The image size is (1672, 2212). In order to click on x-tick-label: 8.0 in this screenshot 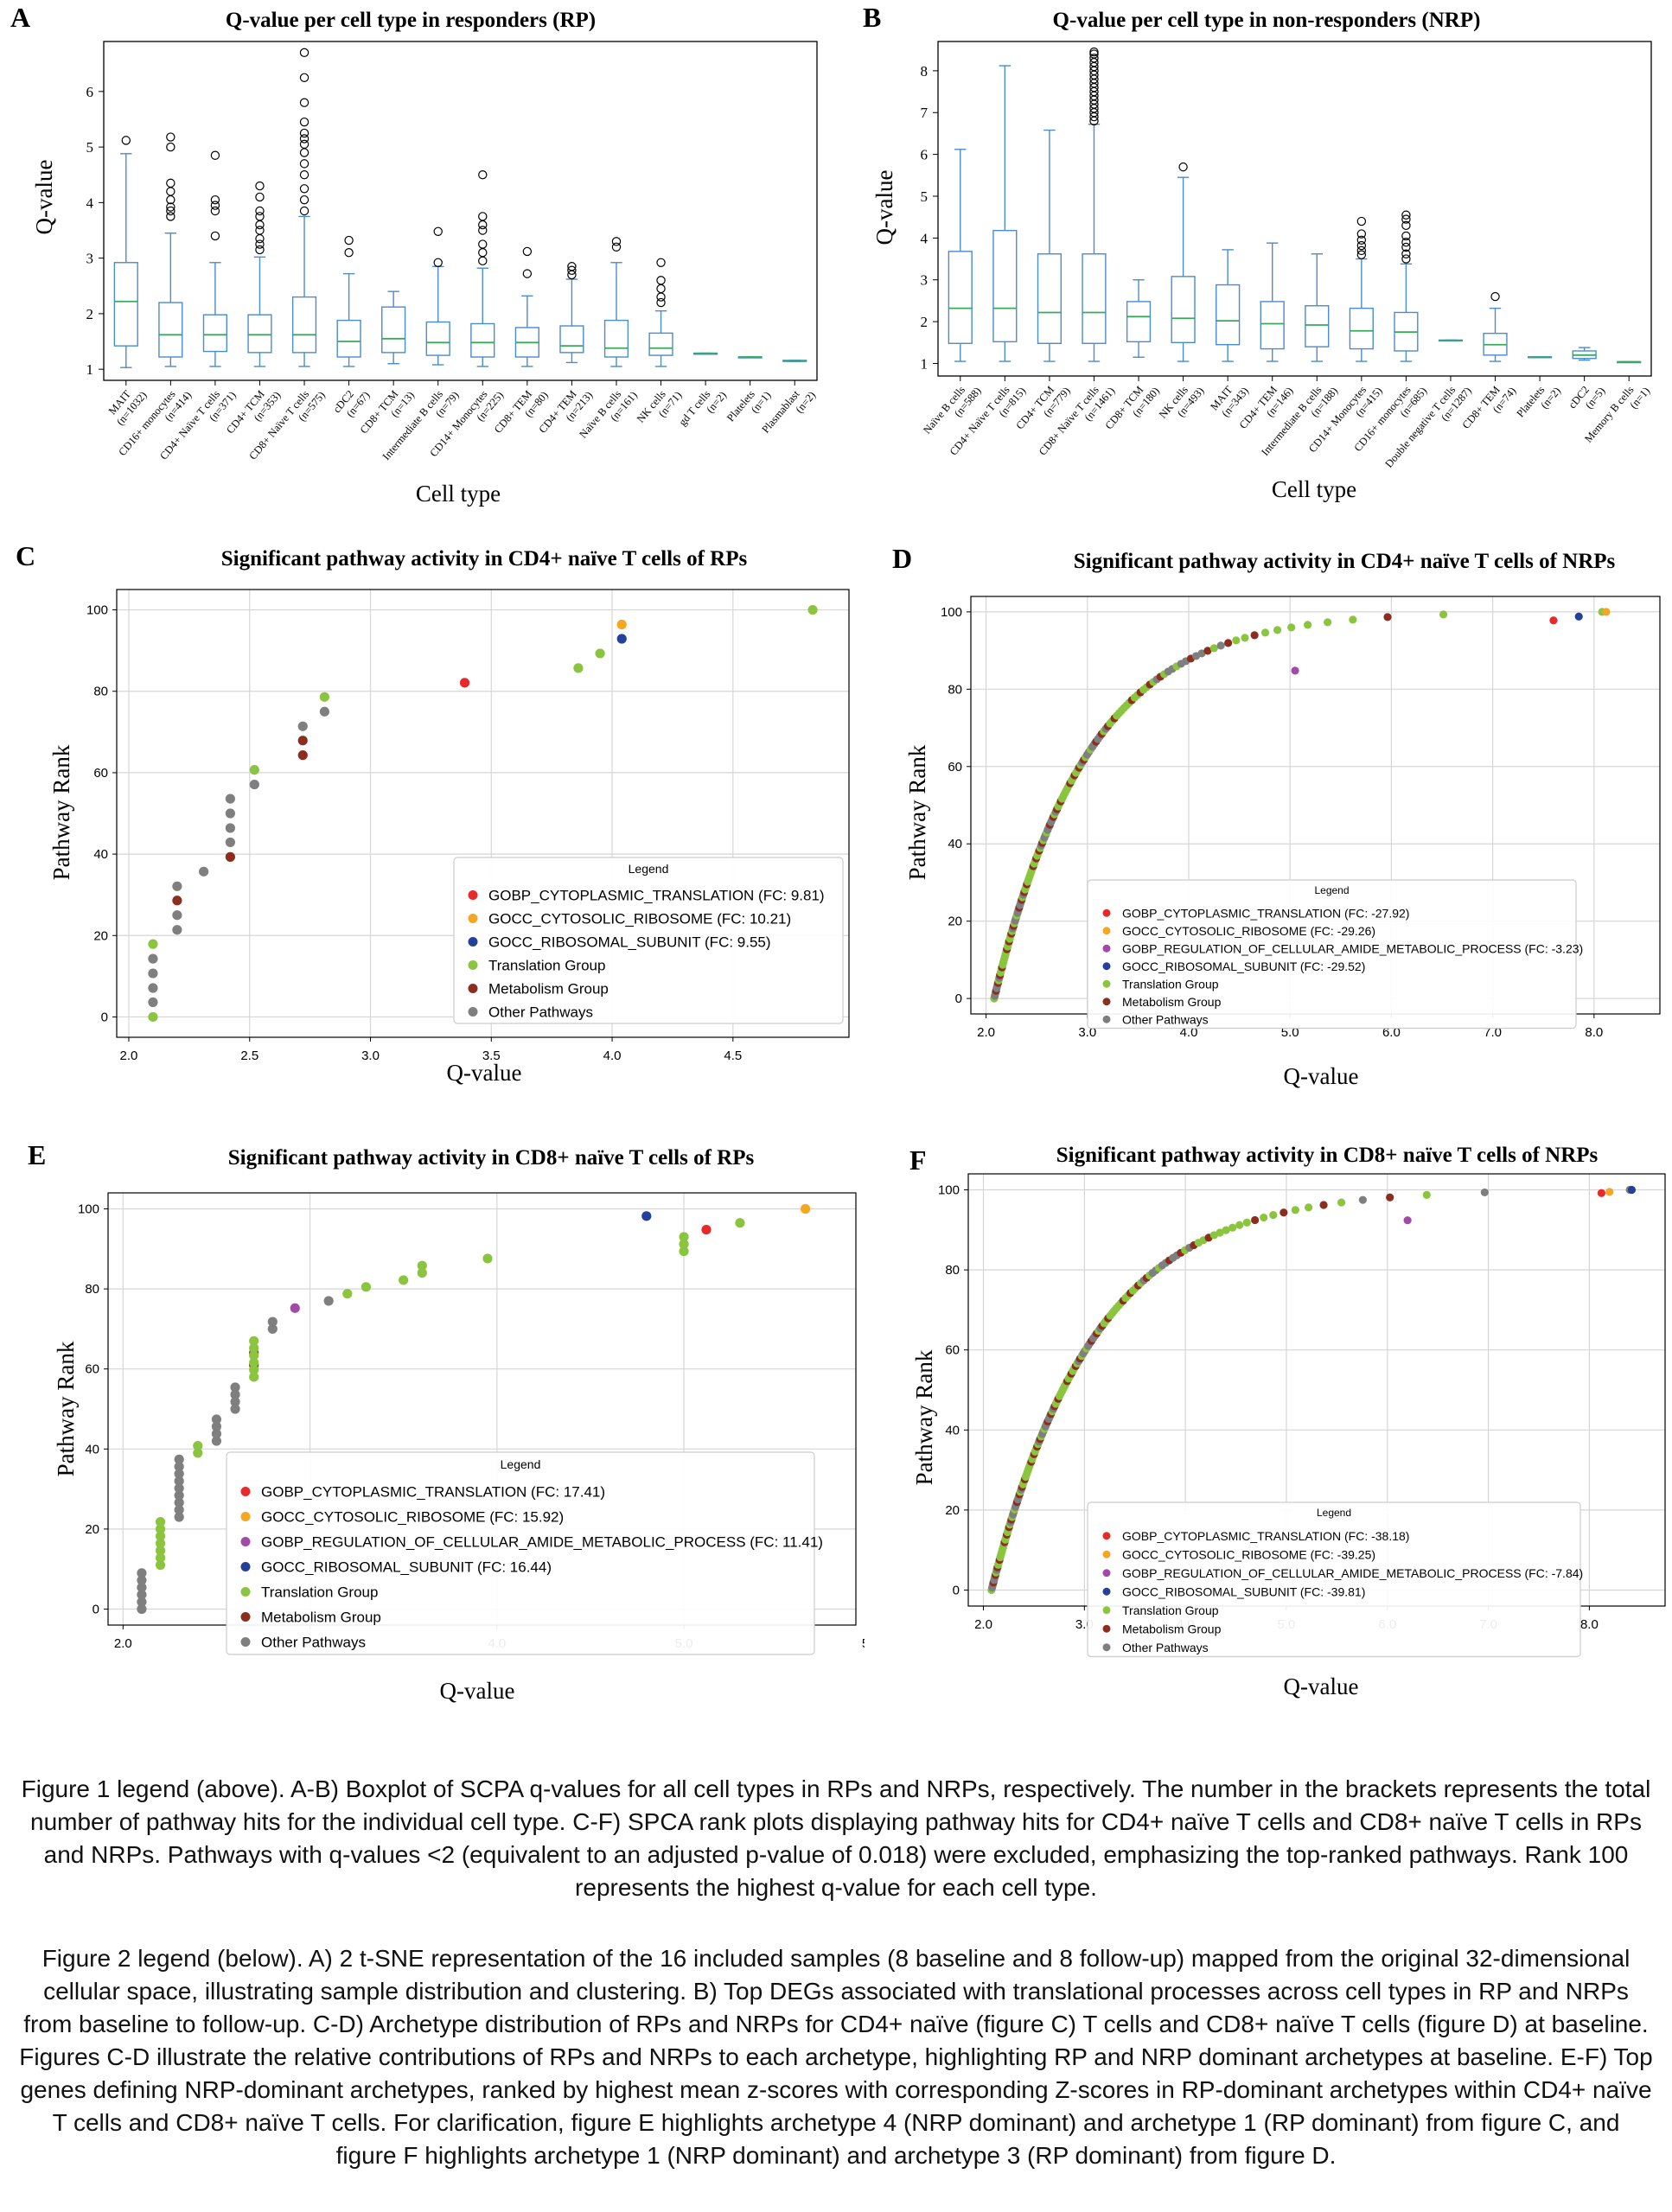, I will do `click(1590, 1625)`.